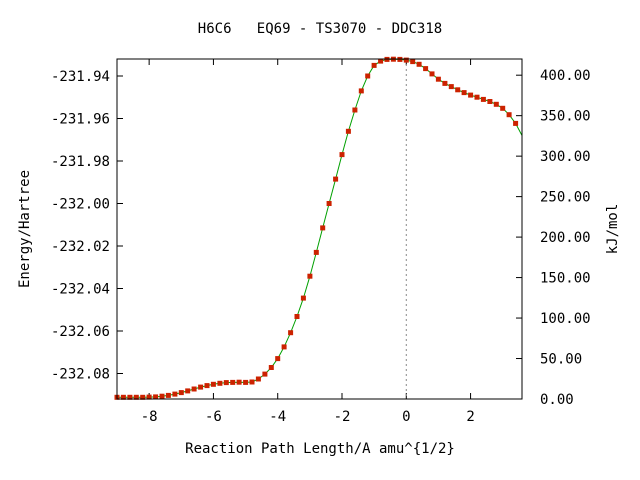  Describe the element at coordinates (470, 417) in the screenshot. I see `x-tick-label: 2` at that location.